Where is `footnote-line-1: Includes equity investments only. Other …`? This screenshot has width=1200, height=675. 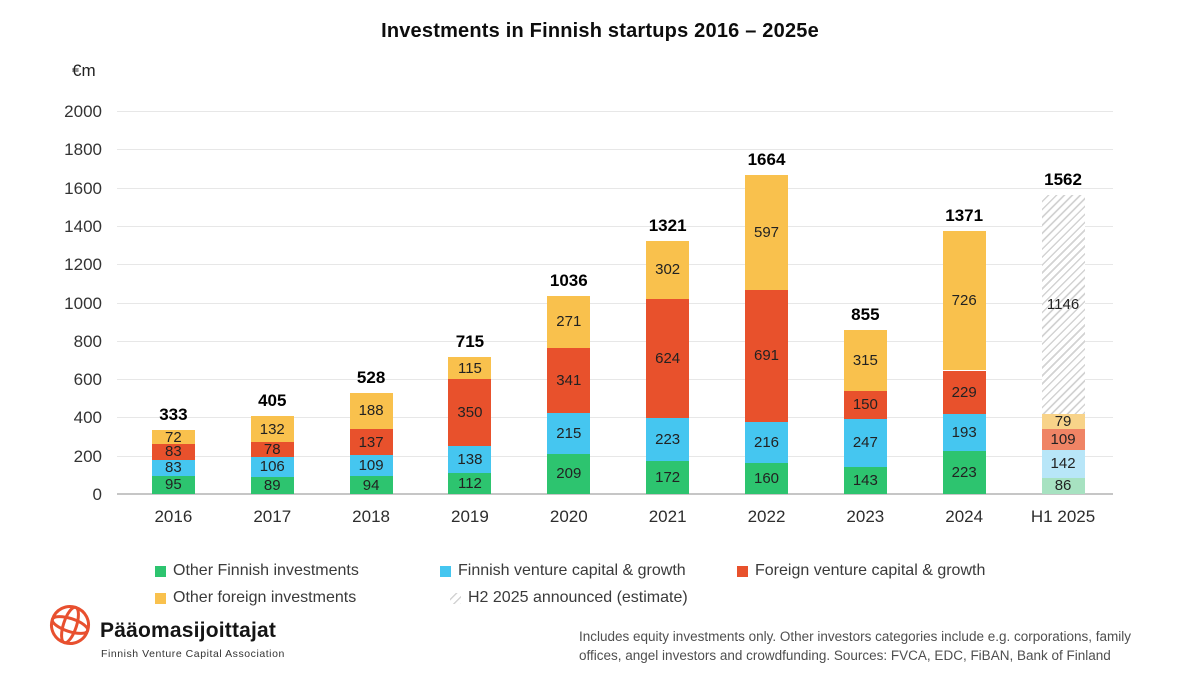 footnote-line-1: Includes equity investments only. Other … is located at coordinates (855, 636).